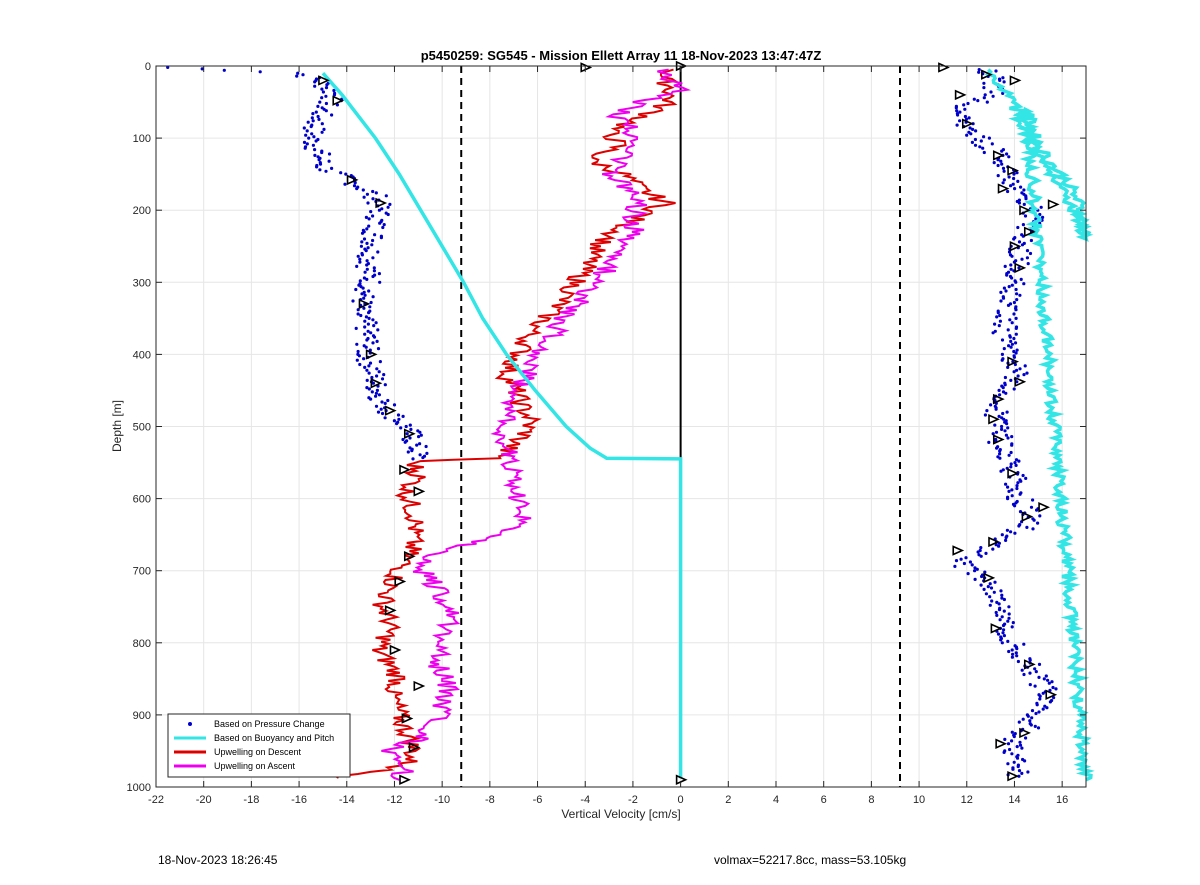  I want to click on x-tick-label: 0, so click(681, 800).